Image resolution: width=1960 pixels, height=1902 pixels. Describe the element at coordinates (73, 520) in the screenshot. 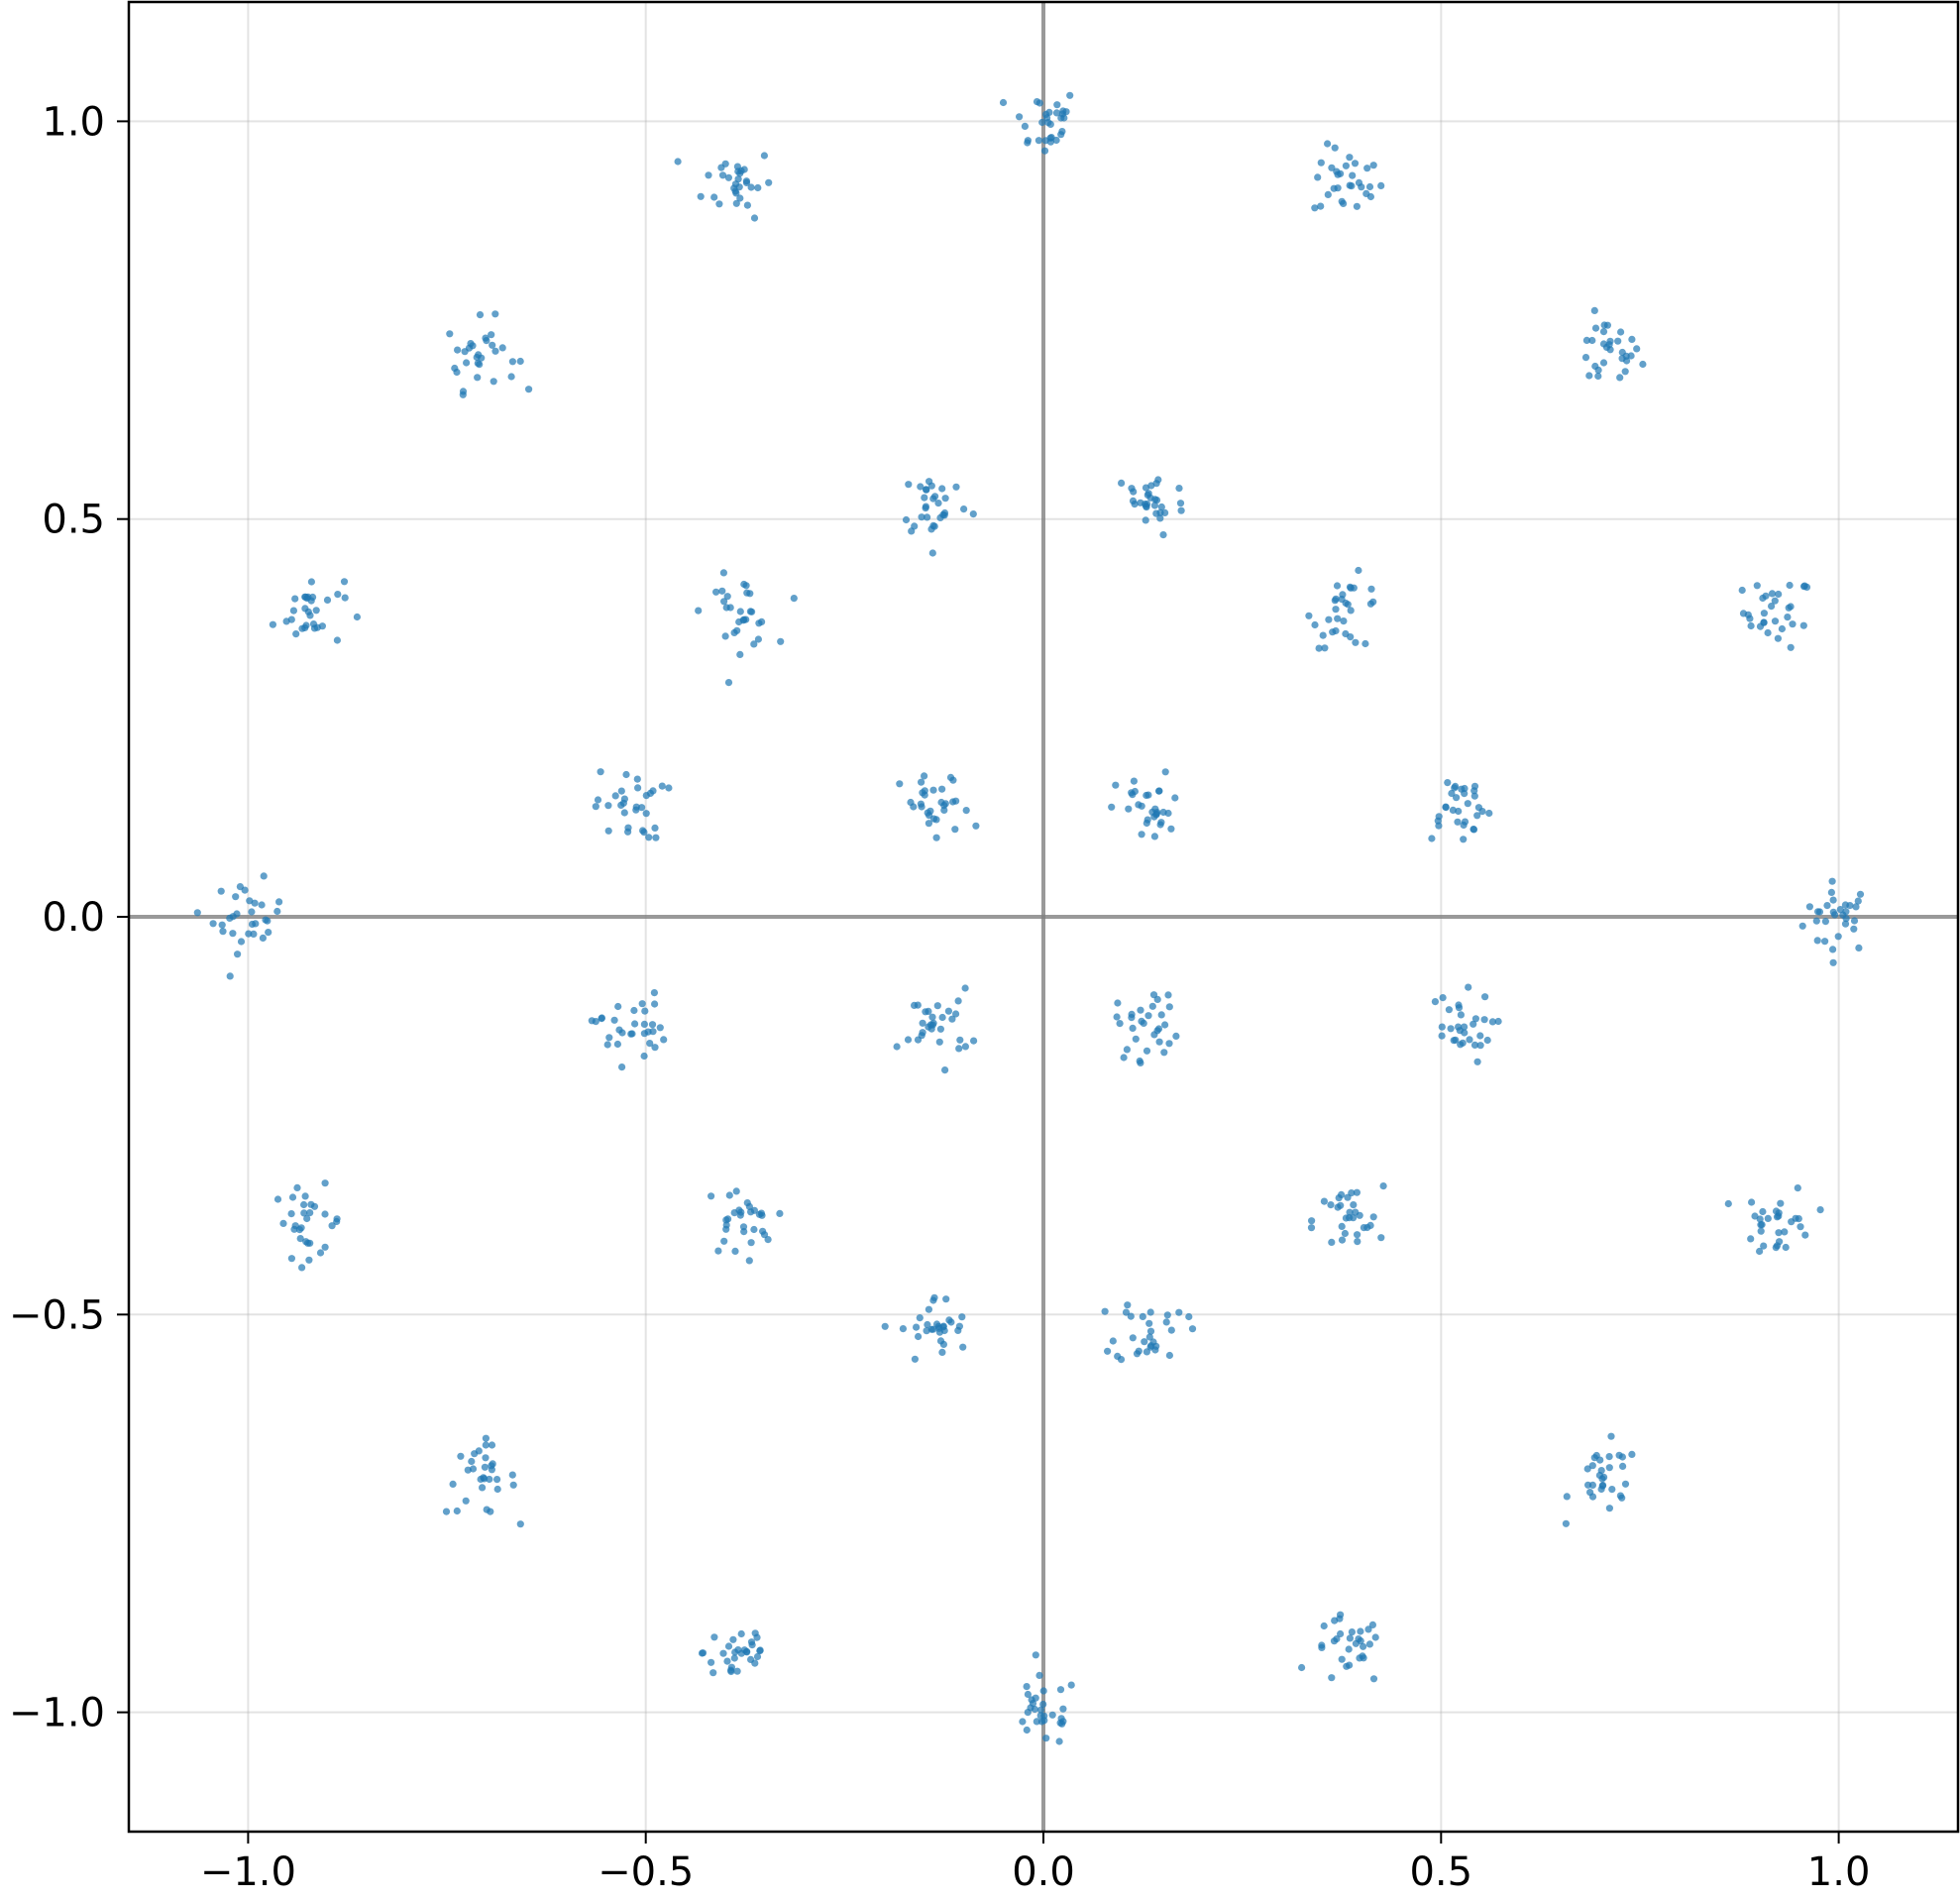

I see `y-tick-label-3: 0.5` at that location.